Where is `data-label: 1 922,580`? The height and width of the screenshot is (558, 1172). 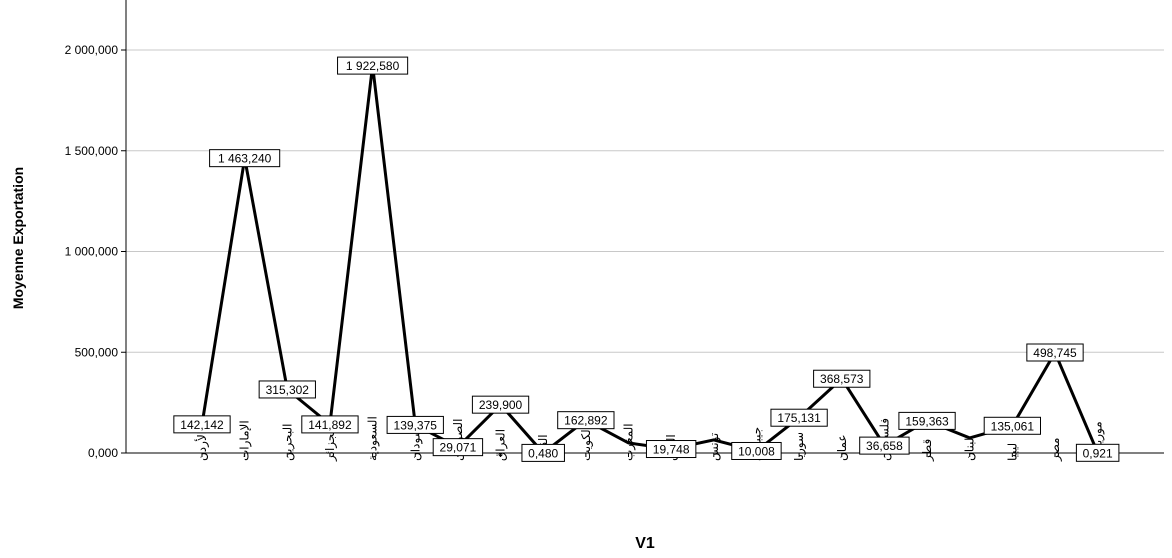
data-label: 1 922,580 is located at coordinates (373, 65).